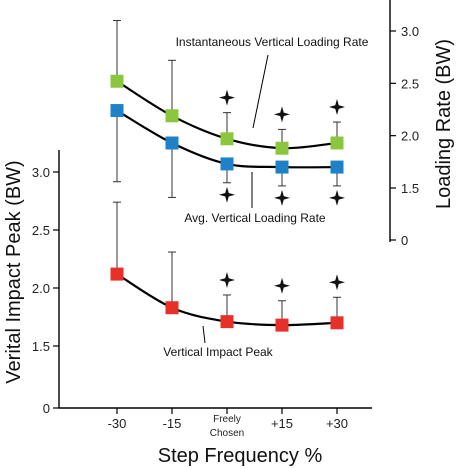 The height and width of the screenshot is (468, 460). I want to click on left-tick-label: 3.0, so click(41, 172).